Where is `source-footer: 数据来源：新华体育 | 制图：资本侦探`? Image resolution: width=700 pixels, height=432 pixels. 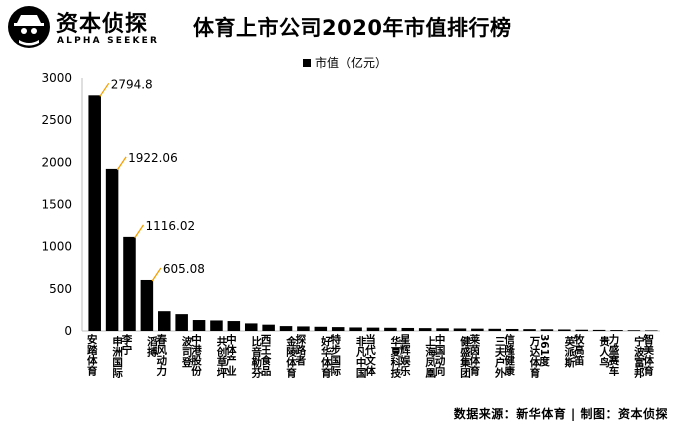
source-footer: 数据来源：新华体育 | 制图：资本侦探 is located at coordinates (560, 414).